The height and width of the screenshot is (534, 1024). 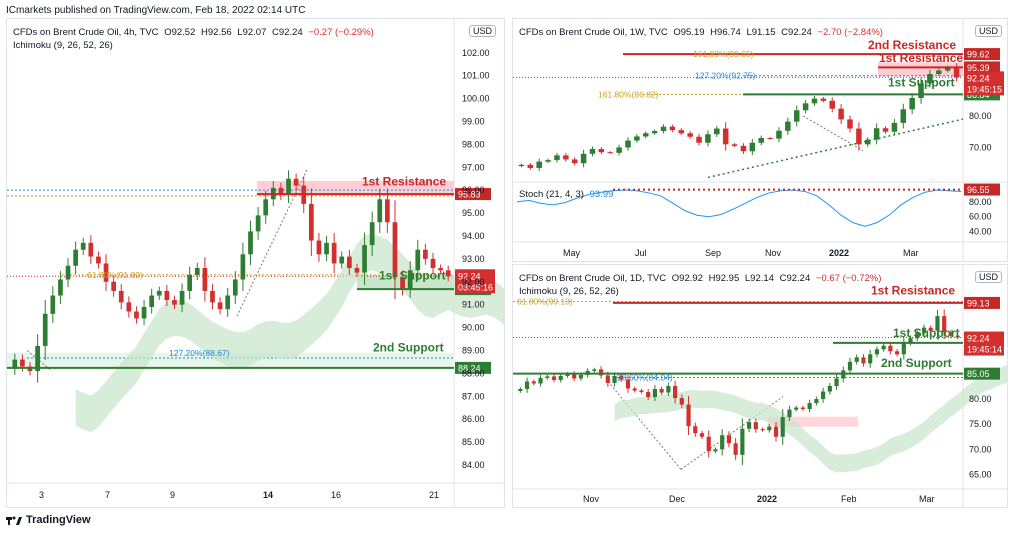 I want to click on chart-1d-ichimoku-label: Ichimoku (9, 26, 52, 26), so click(x=569, y=291).